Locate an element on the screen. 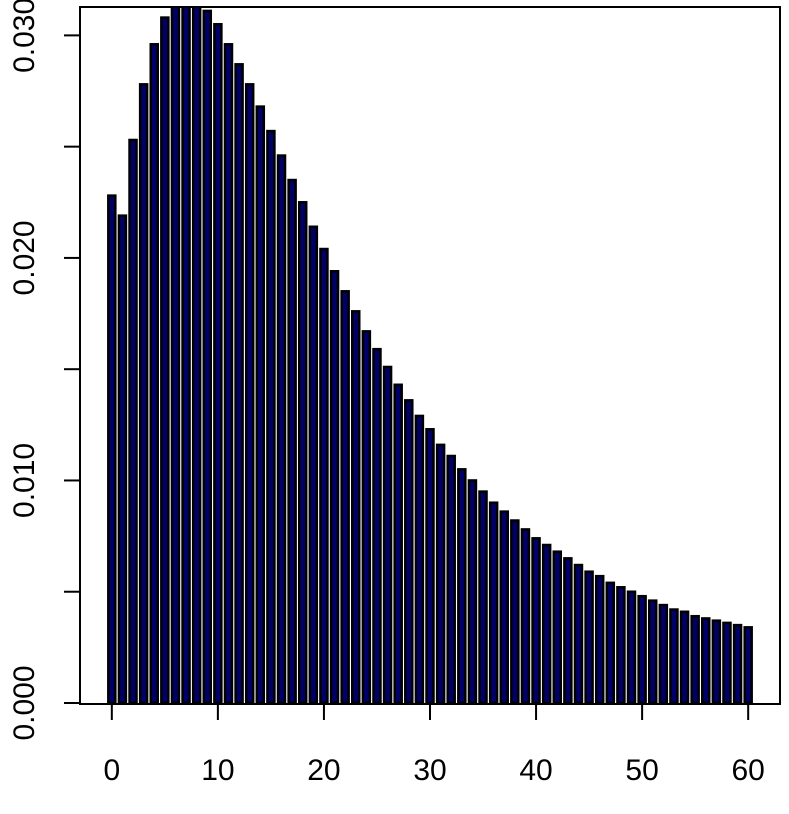  x-tick-label-40: 40 is located at coordinates (535, 770).